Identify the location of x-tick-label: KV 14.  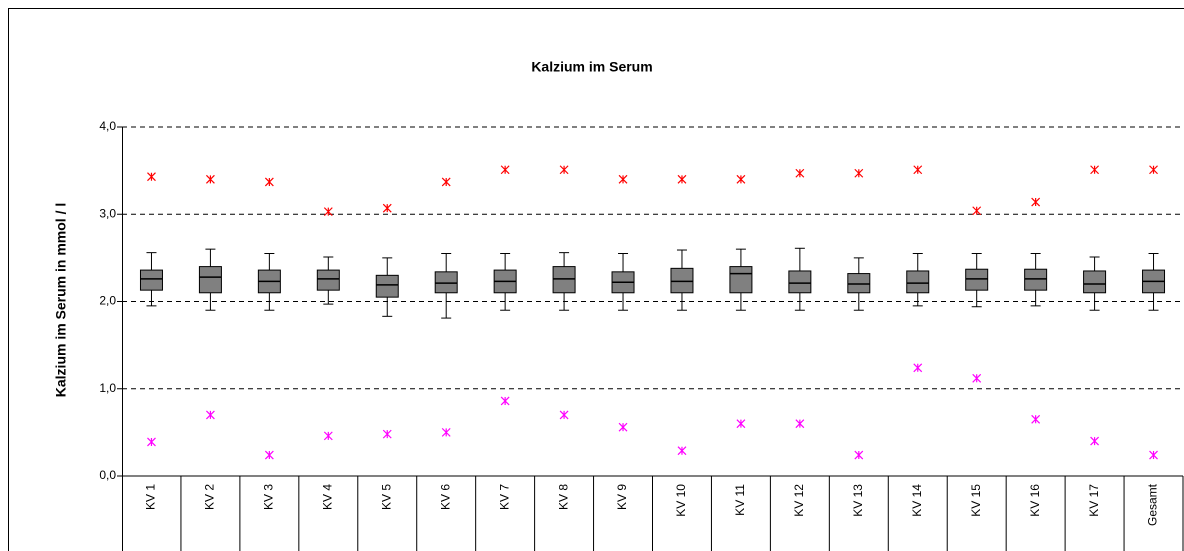
(917, 500).